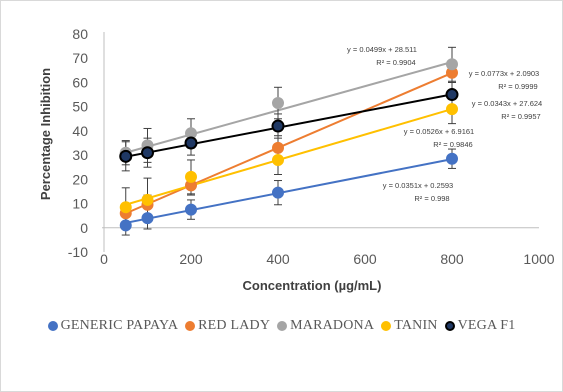 This screenshot has width=563, height=392. What do you see at coordinates (80, 131) in the screenshot?
I see `y-tick-label: 40` at bounding box center [80, 131].